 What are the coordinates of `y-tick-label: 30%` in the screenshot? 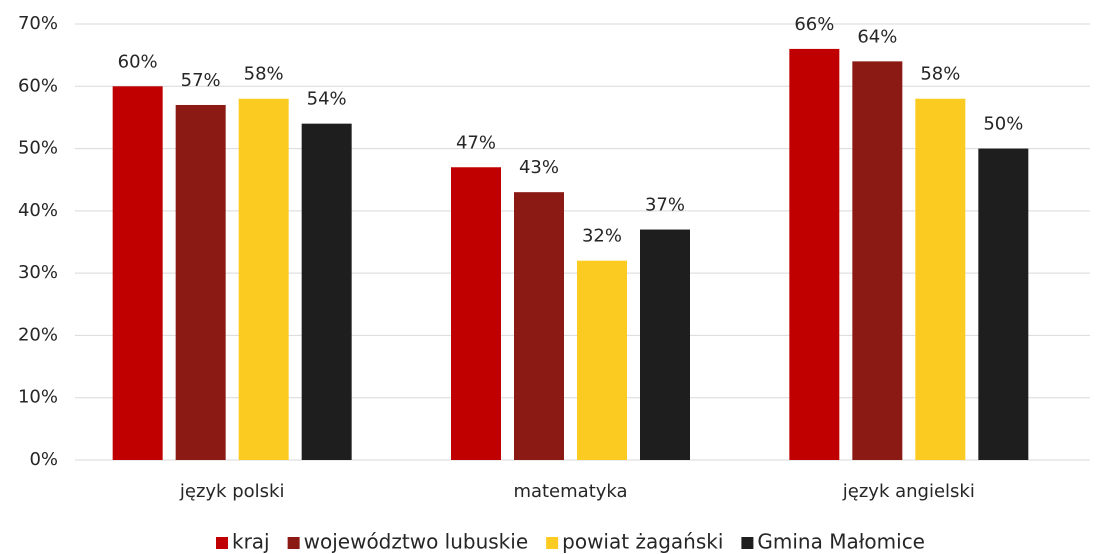 It's located at (38, 272).